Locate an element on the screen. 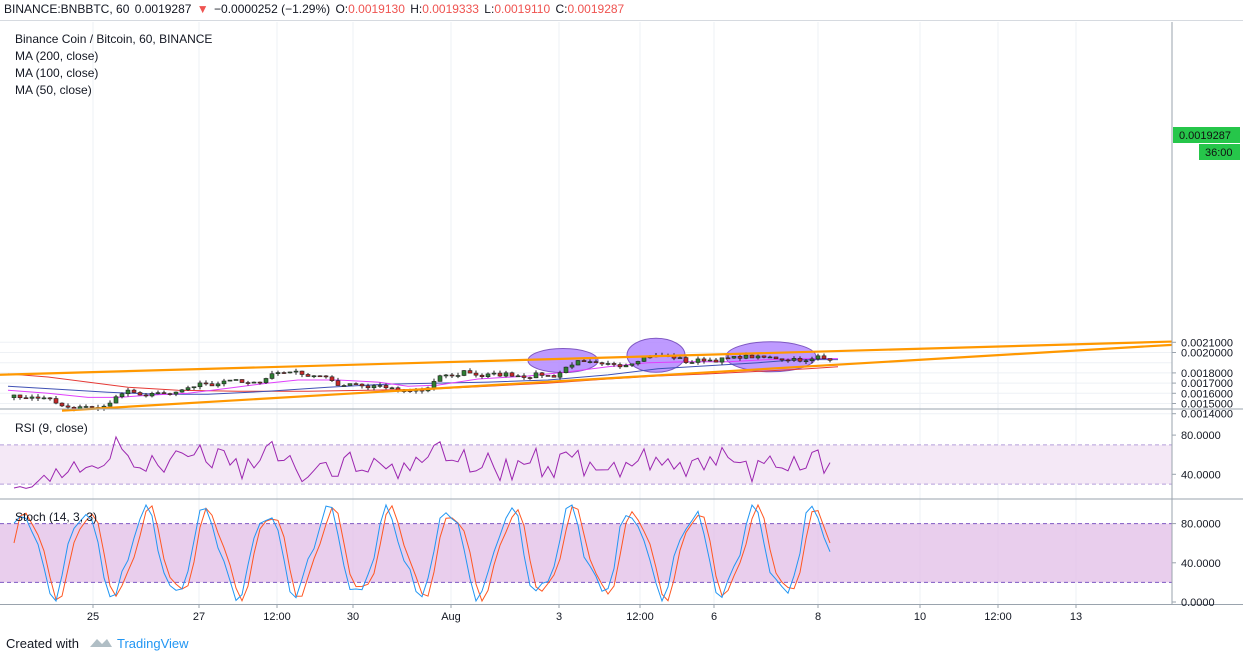  time-tick-label: 3 is located at coordinates (559, 617).